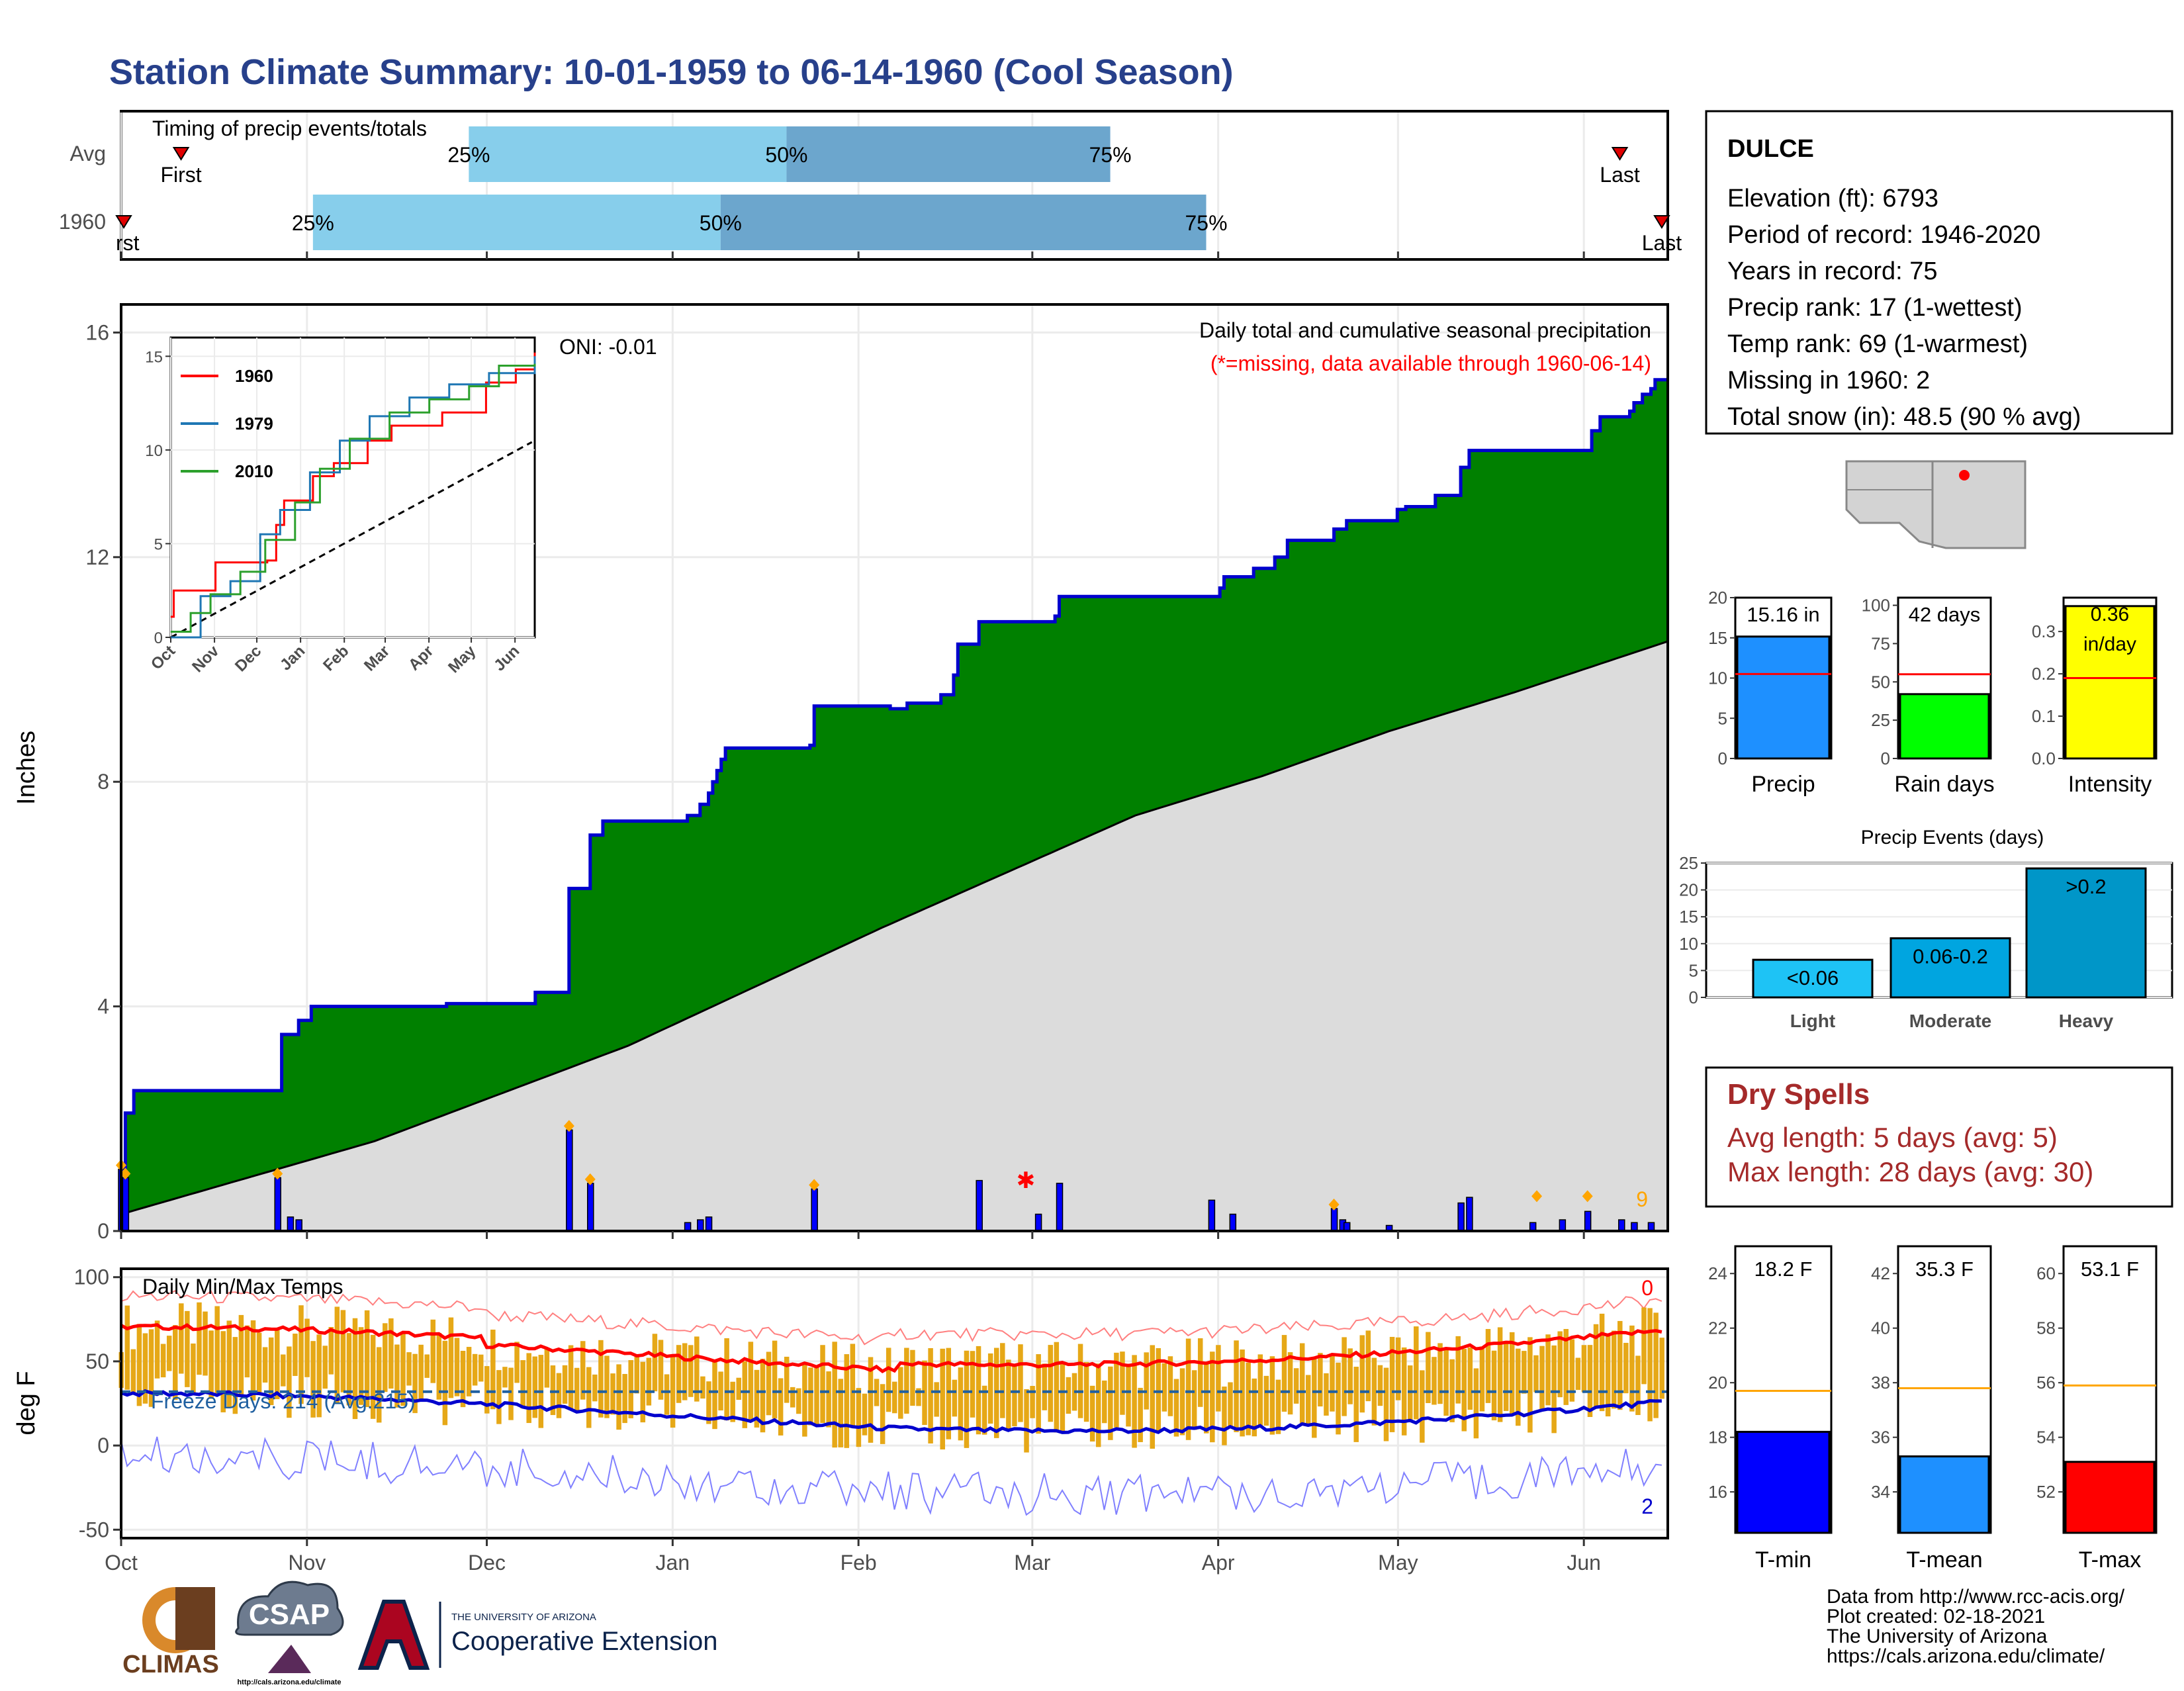  What do you see at coordinates (159, 638) in the screenshot?
I see `inset-y-tick-label: 0` at bounding box center [159, 638].